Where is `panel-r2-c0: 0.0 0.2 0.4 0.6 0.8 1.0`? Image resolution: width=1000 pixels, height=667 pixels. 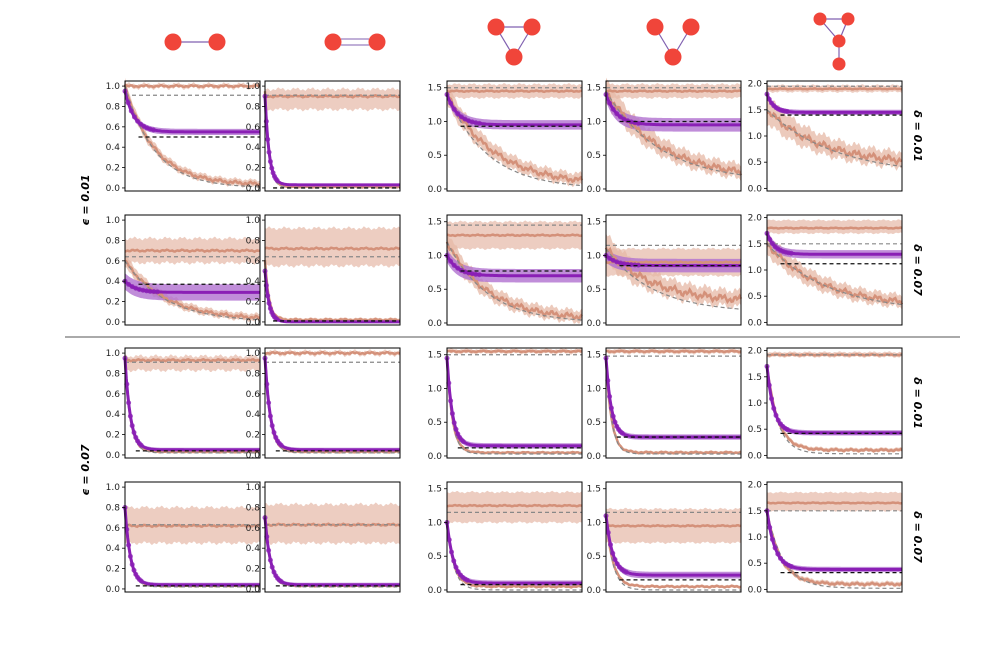 panel-r2-c0: 0.0 0.2 0.4 0.6 0.8 1.0 is located at coordinates (183, 404).